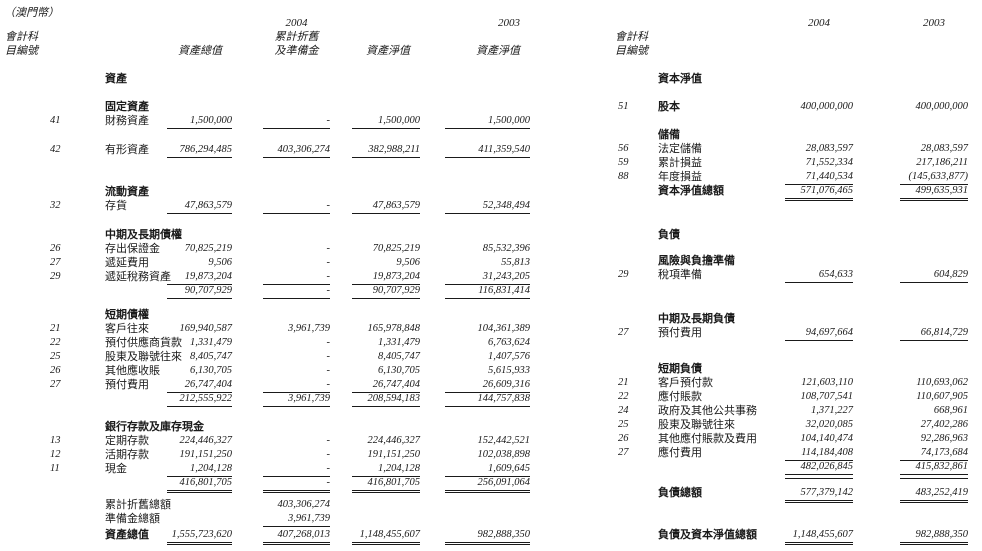 This screenshot has width=982, height=551. What do you see at coordinates (509, 342) in the screenshot?
I see `value-cell: 6,763,624` at bounding box center [509, 342].